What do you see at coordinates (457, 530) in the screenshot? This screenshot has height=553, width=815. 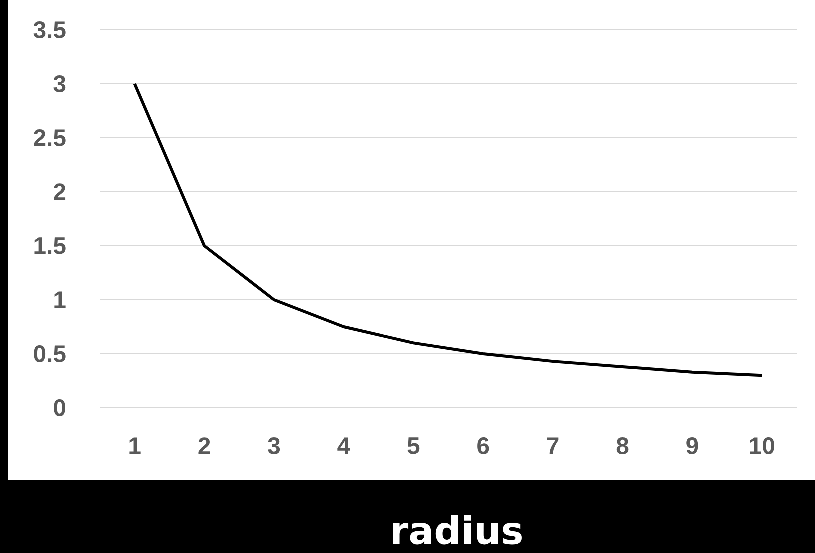 I see `x-axis-title: radius` at bounding box center [457, 530].